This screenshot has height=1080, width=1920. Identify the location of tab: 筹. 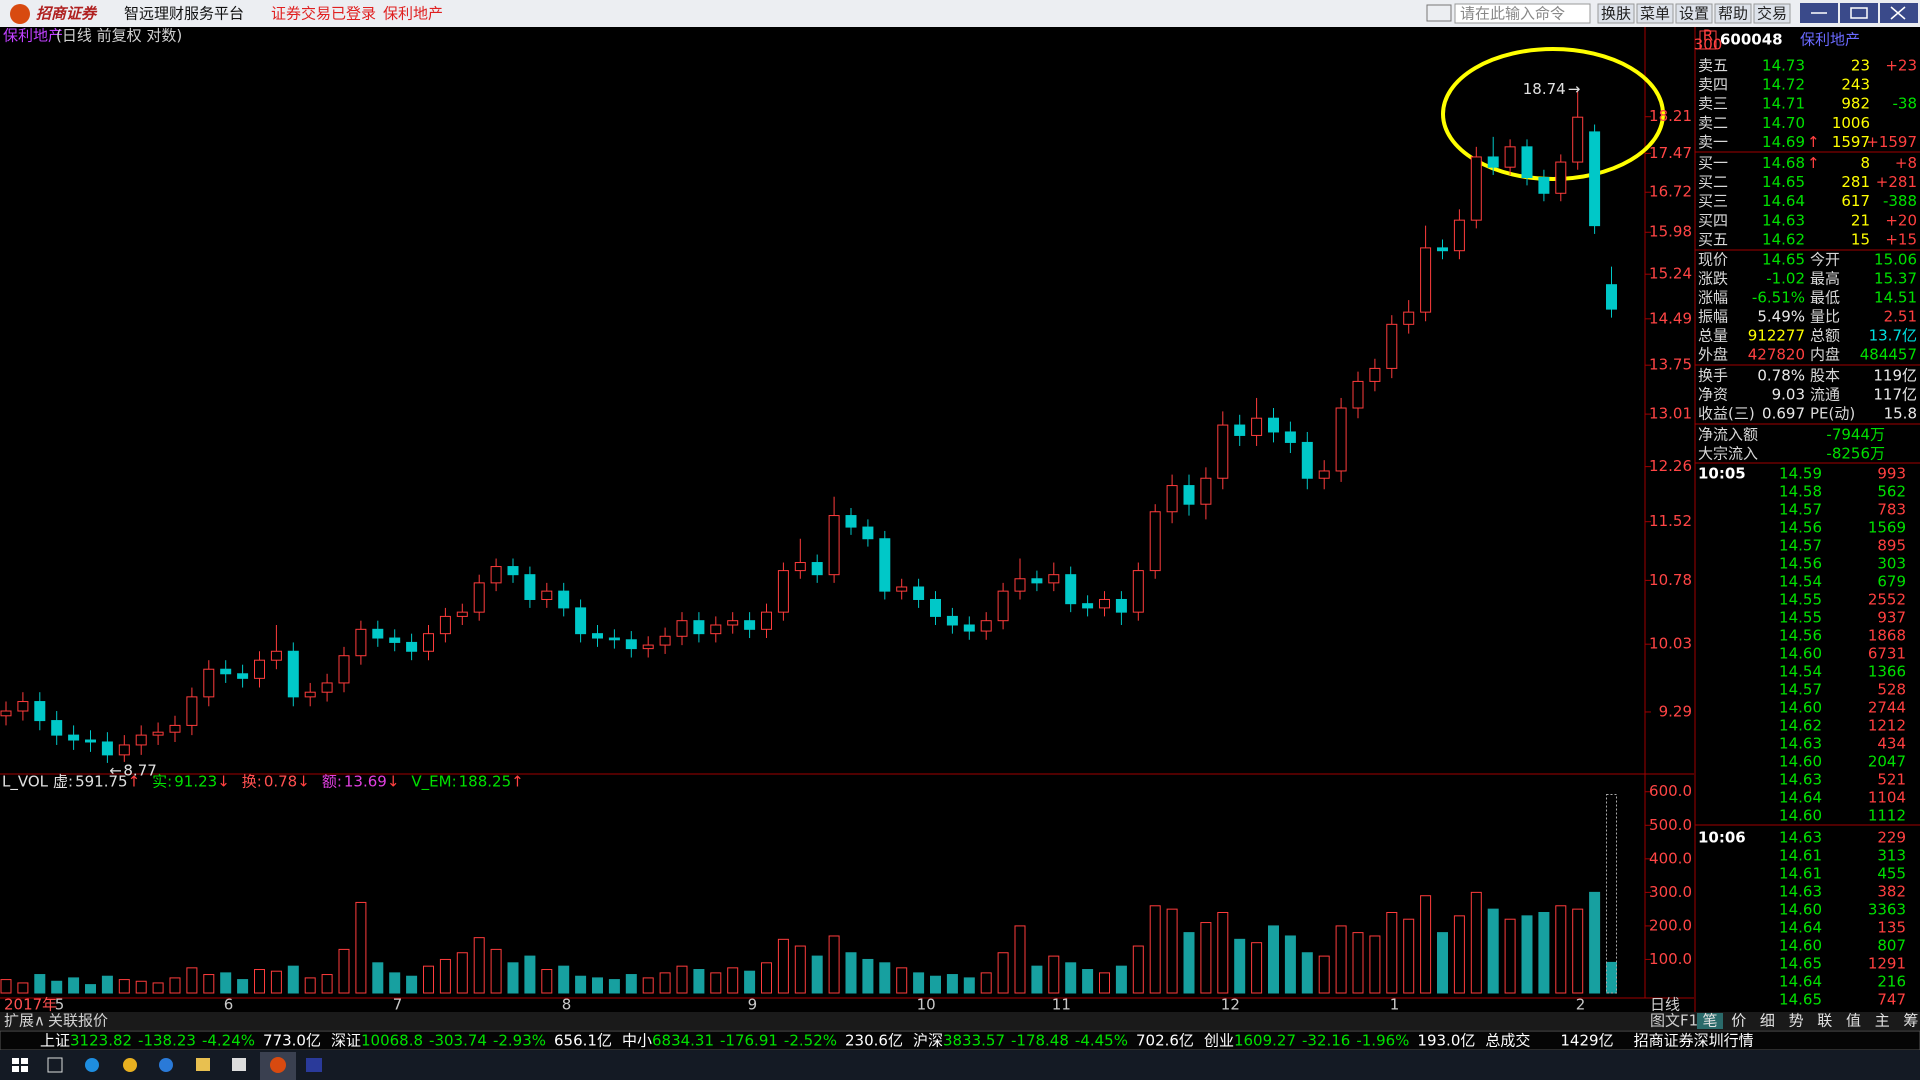
(1910, 1021).